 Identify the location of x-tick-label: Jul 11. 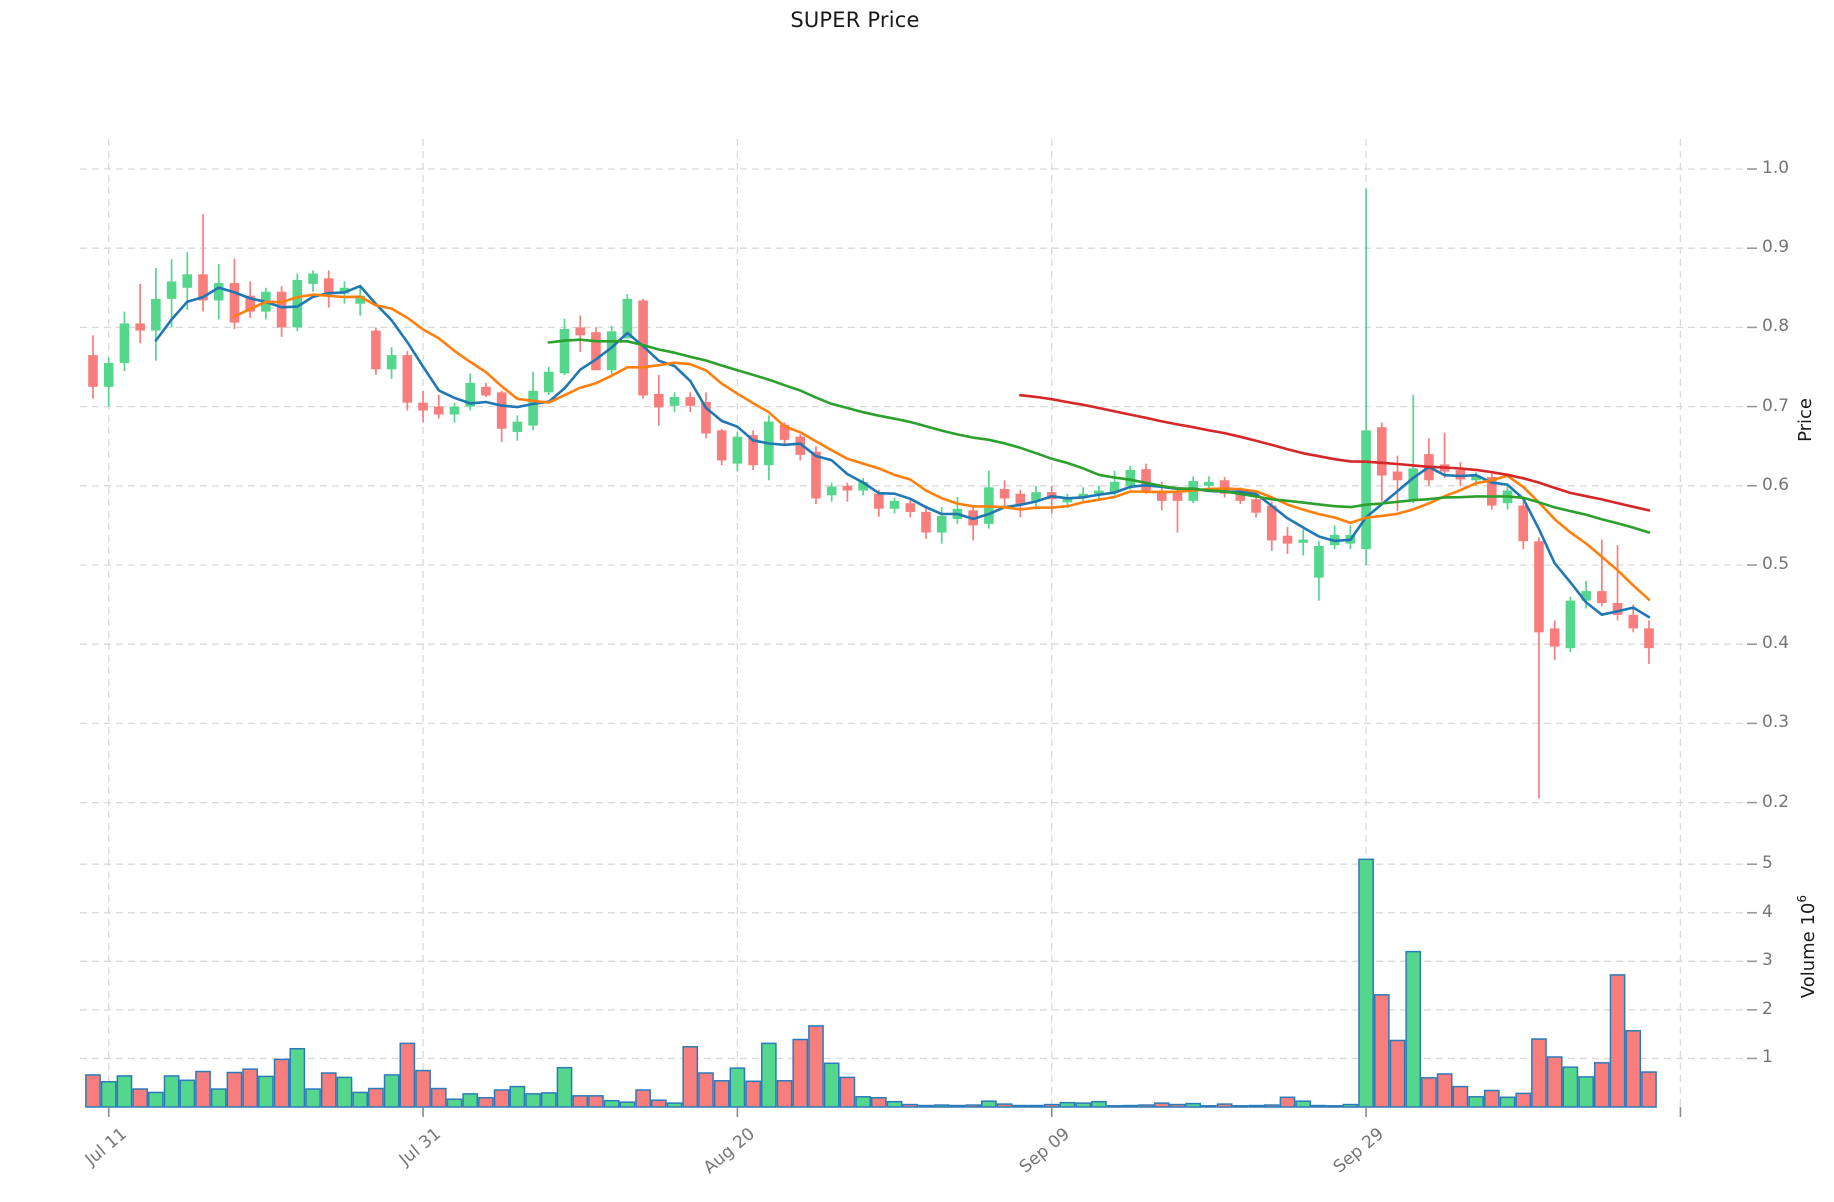
(123, 1147).